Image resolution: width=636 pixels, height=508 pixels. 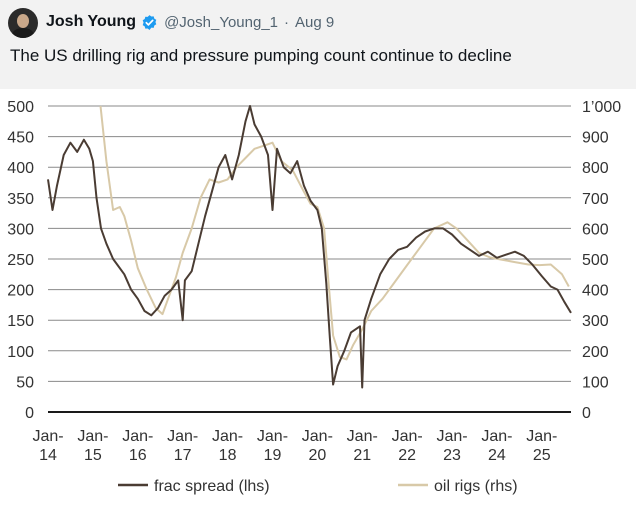 I want to click on x-tick-label-year: 25, so click(x=542, y=455).